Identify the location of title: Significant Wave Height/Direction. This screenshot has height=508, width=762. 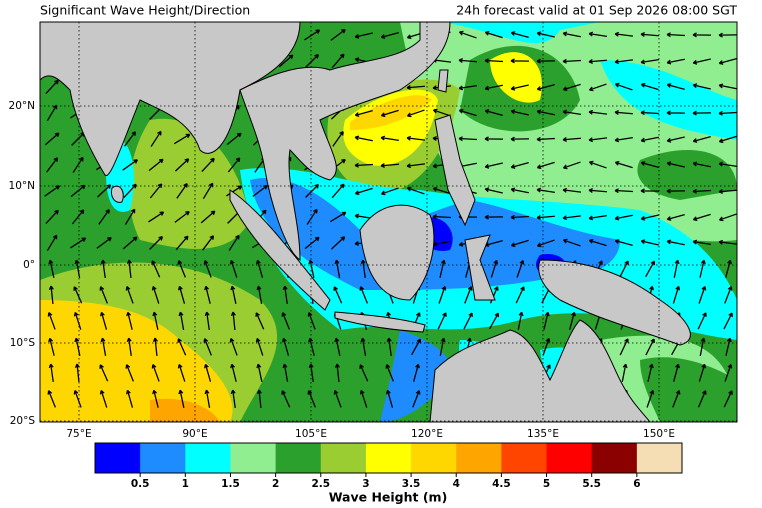
(145, 10).